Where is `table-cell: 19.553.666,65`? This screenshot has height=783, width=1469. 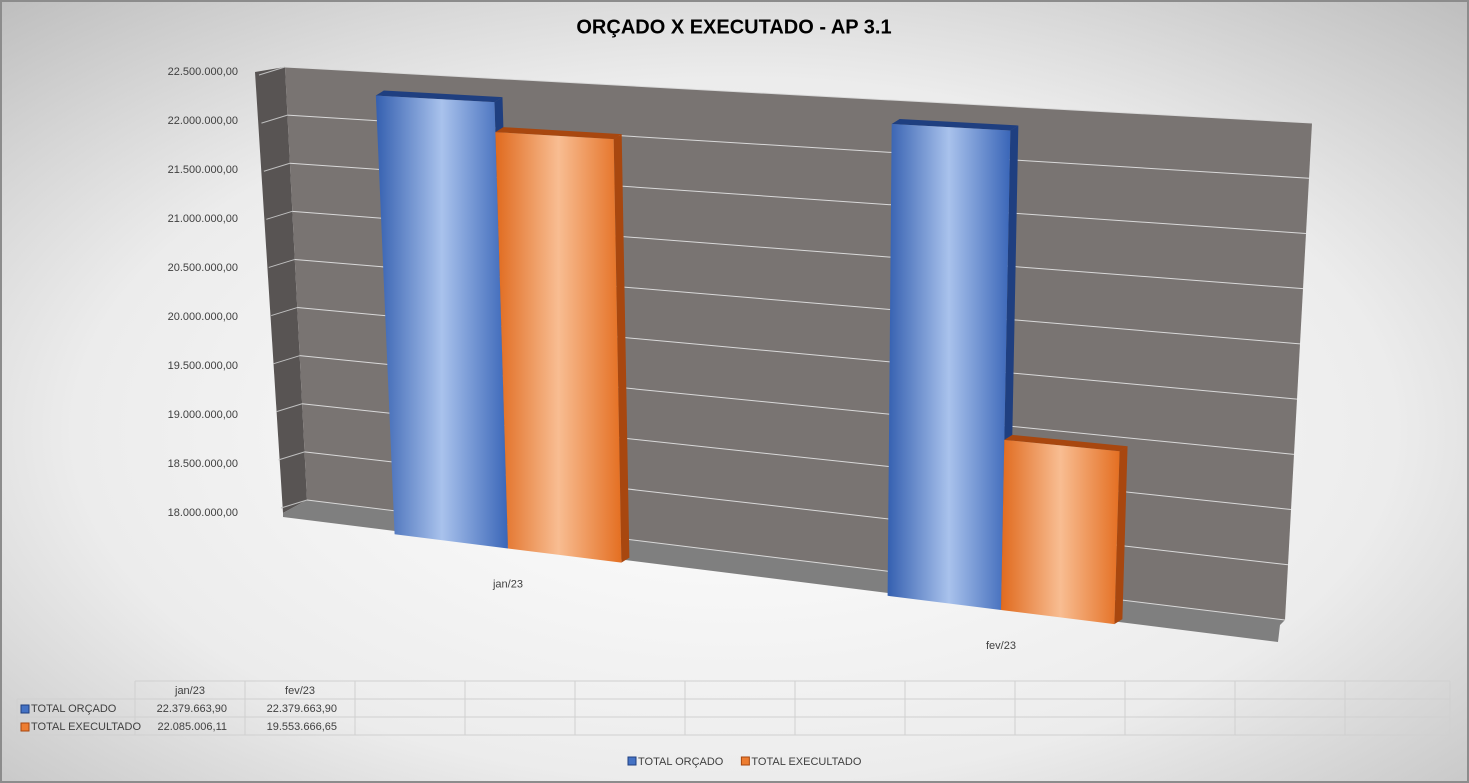 table-cell: 19.553.666,65 is located at coordinates (302, 727).